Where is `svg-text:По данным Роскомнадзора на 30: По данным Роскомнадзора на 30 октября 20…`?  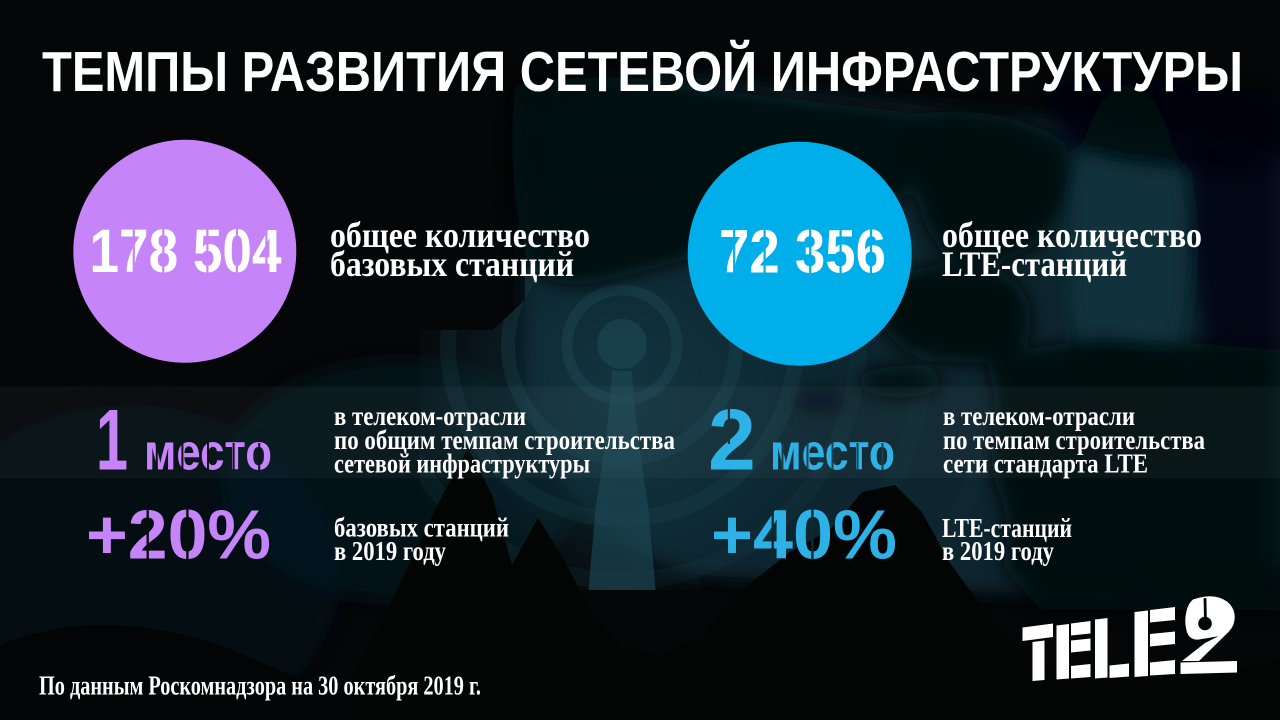 svg-text:По данным Роскомнадзора на 30: По данным Роскомнадзора на 30 октября 20… is located at coordinates (260, 686).